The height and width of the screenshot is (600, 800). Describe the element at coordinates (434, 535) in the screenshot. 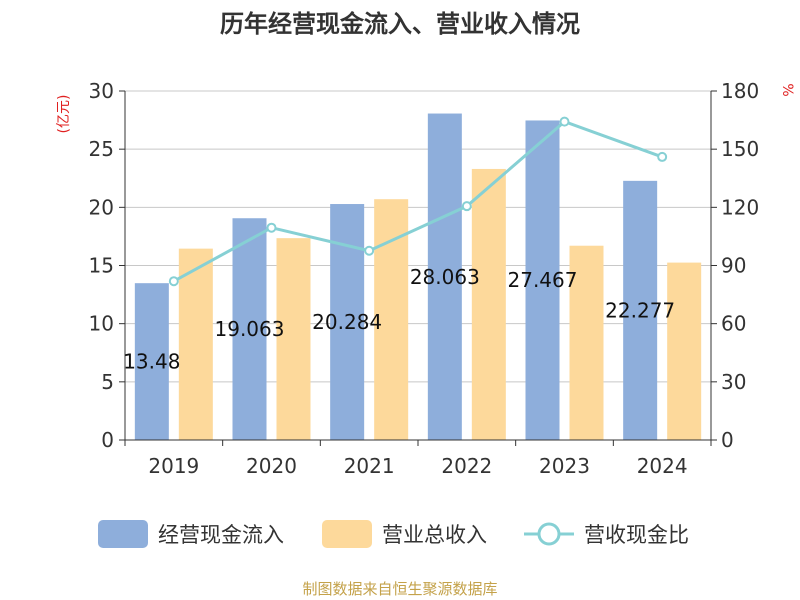

I see `legend-label: 营业总收入` at that location.